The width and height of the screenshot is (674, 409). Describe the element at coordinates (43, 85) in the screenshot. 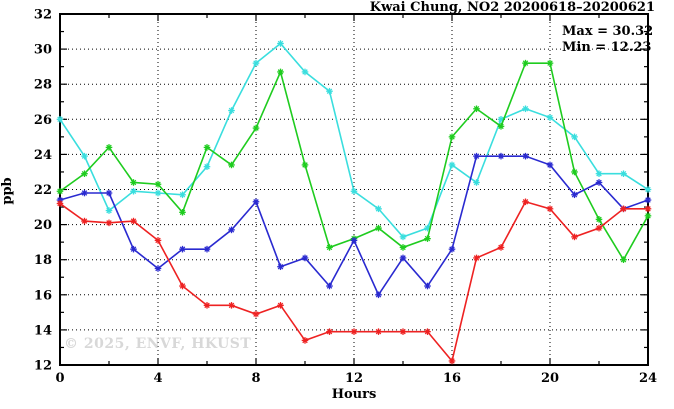

I see `y-tick-label: 28` at that location.